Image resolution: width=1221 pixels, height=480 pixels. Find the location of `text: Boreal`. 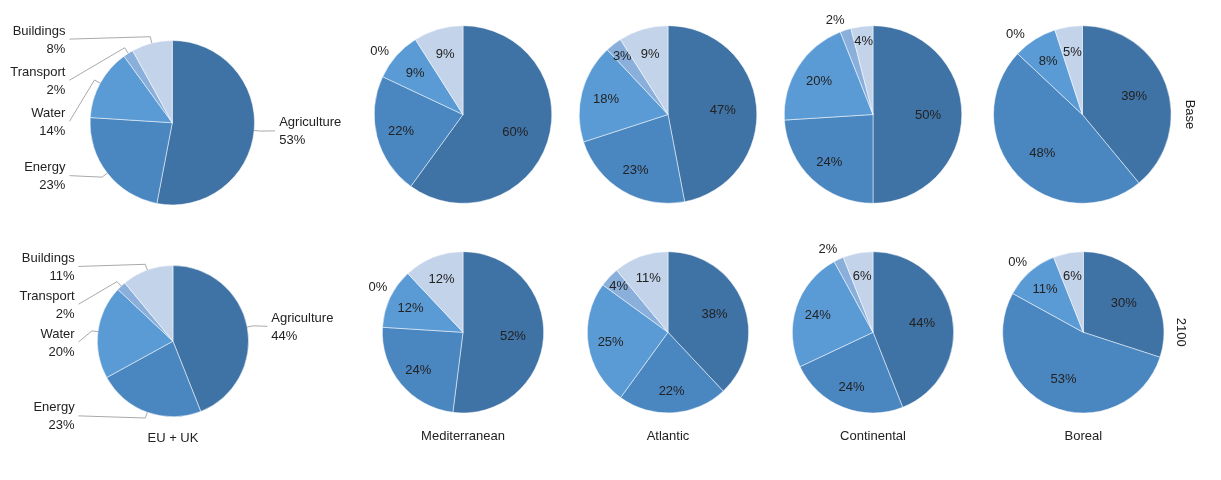

text: Boreal is located at coordinates (1083, 435).